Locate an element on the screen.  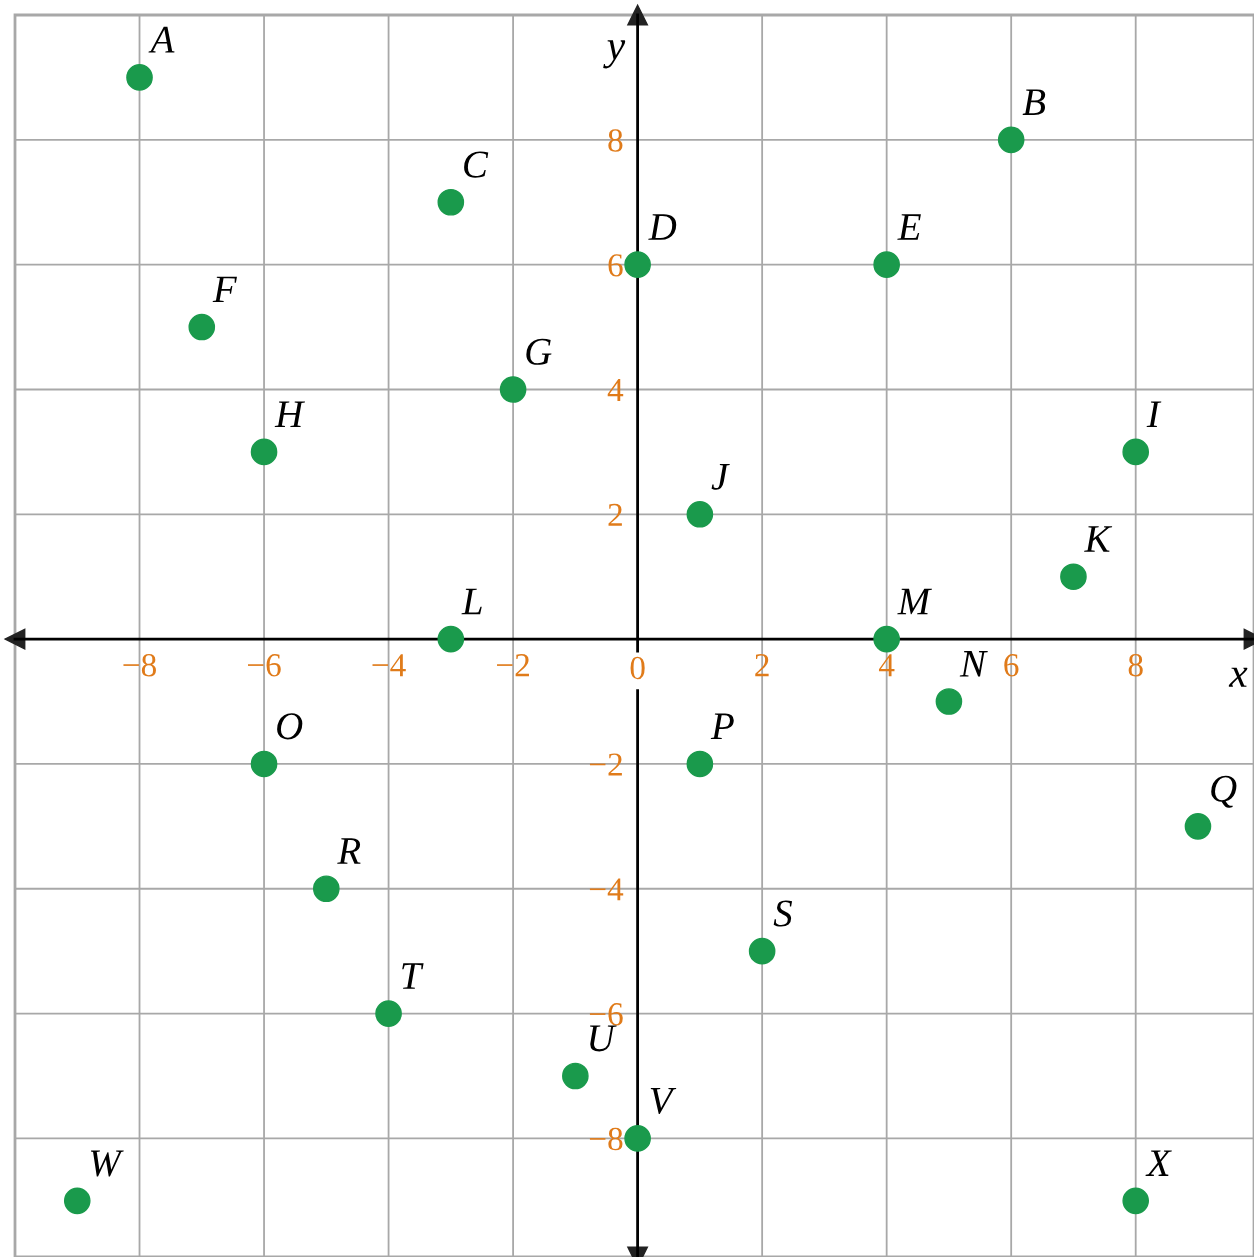
y-tick-label: 6 is located at coordinates (615, 265).